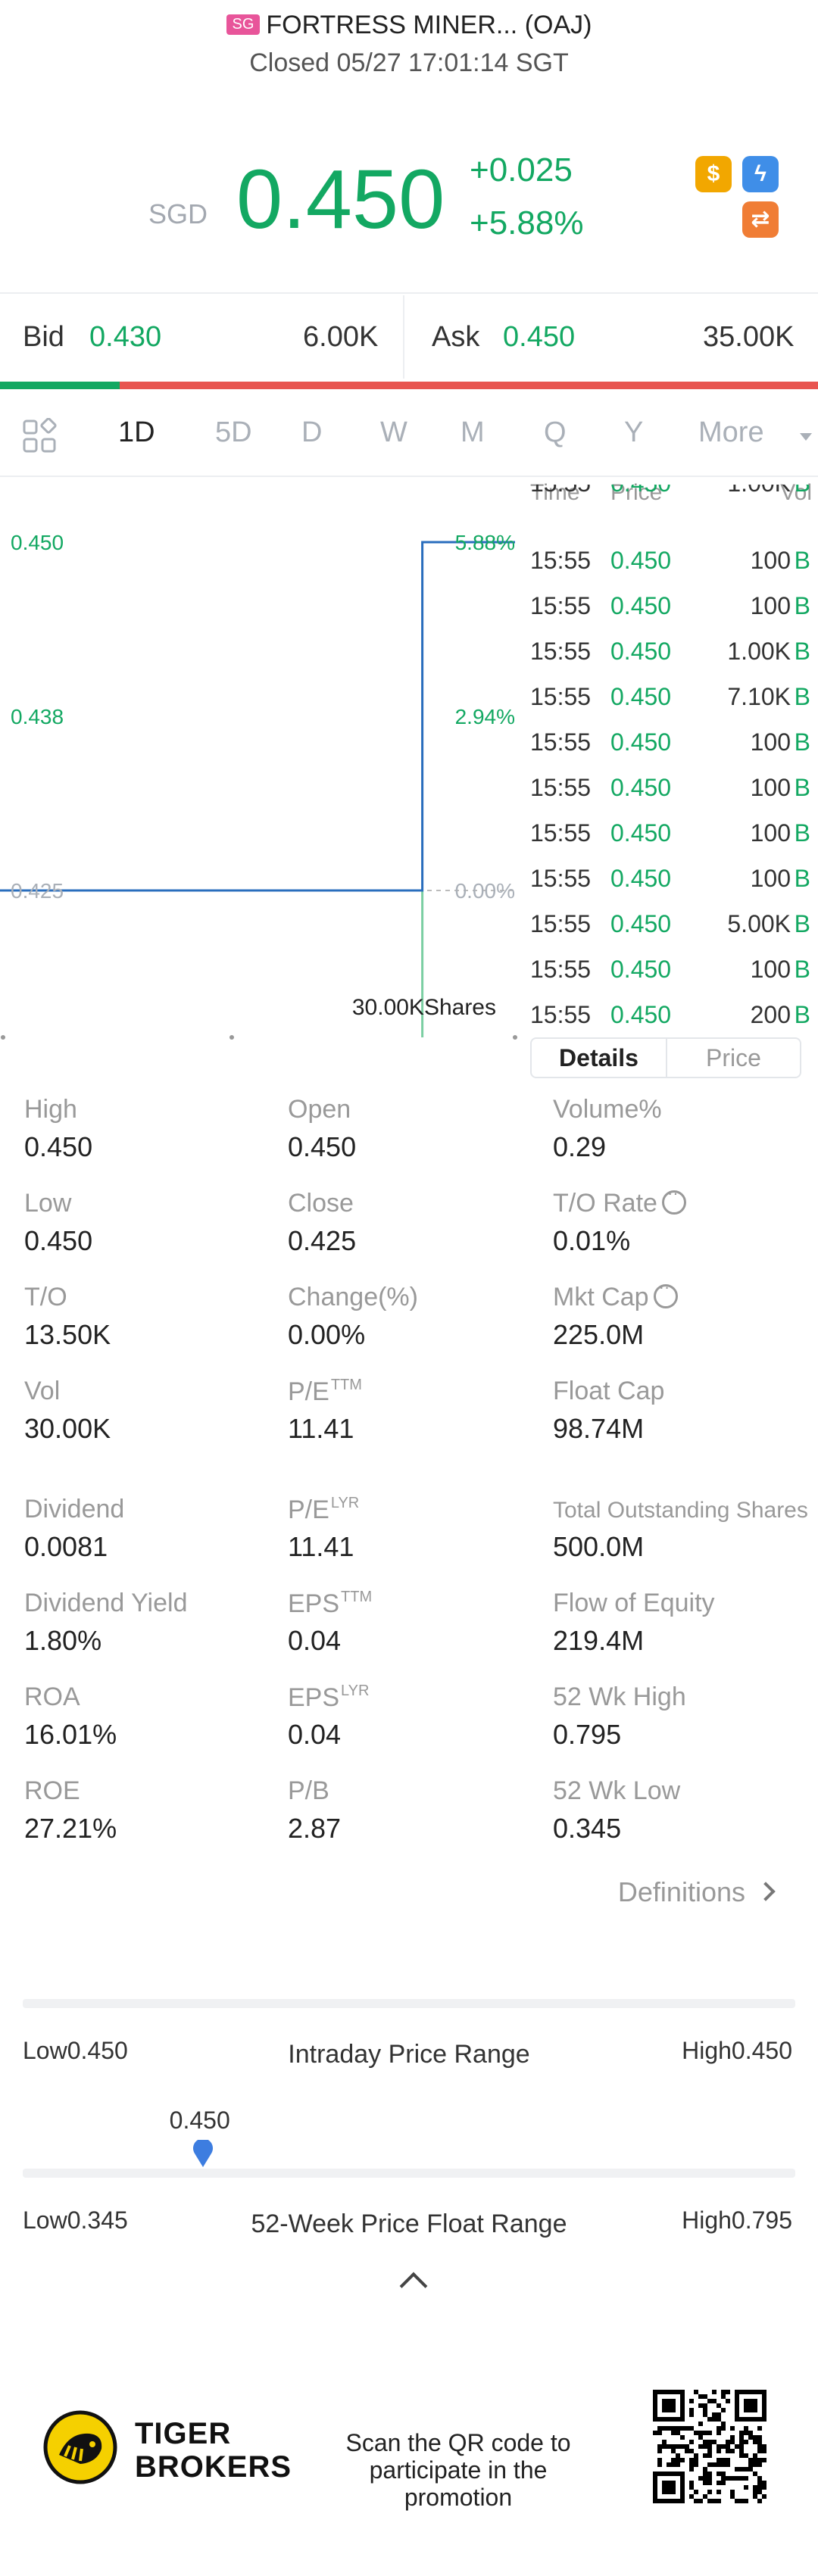 The image size is (818, 2576). I want to click on stat-52wk-high: 52 Wk High 0.795, so click(619, 1716).